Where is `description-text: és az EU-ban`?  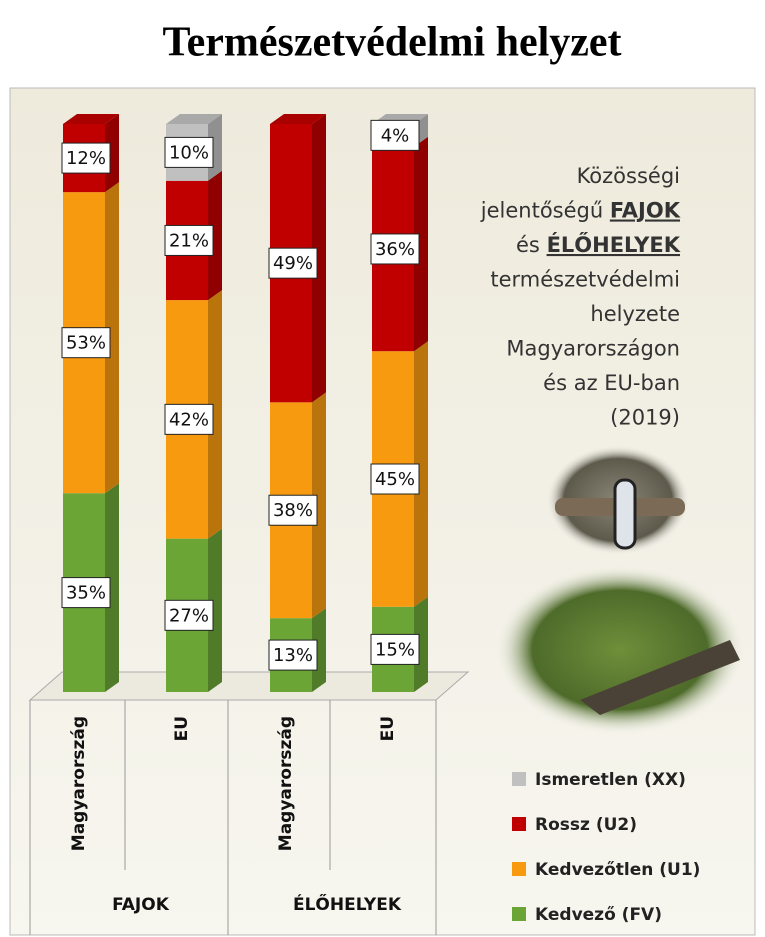 description-text: és az EU-ban is located at coordinates (611, 383).